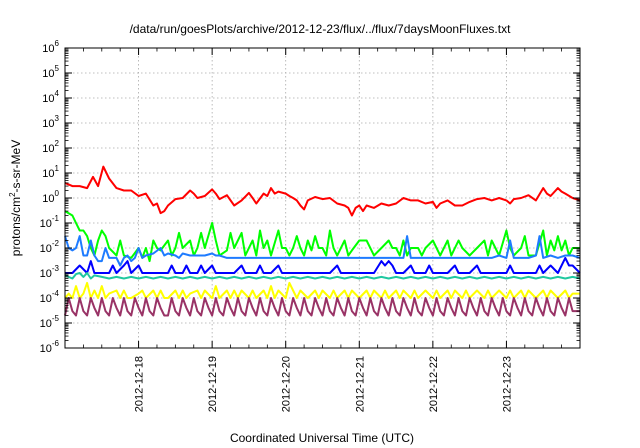 This screenshot has width=640, height=448. Describe the element at coordinates (360, 384) in the screenshot. I see `x-tick-label: 2012-12-21` at that location.